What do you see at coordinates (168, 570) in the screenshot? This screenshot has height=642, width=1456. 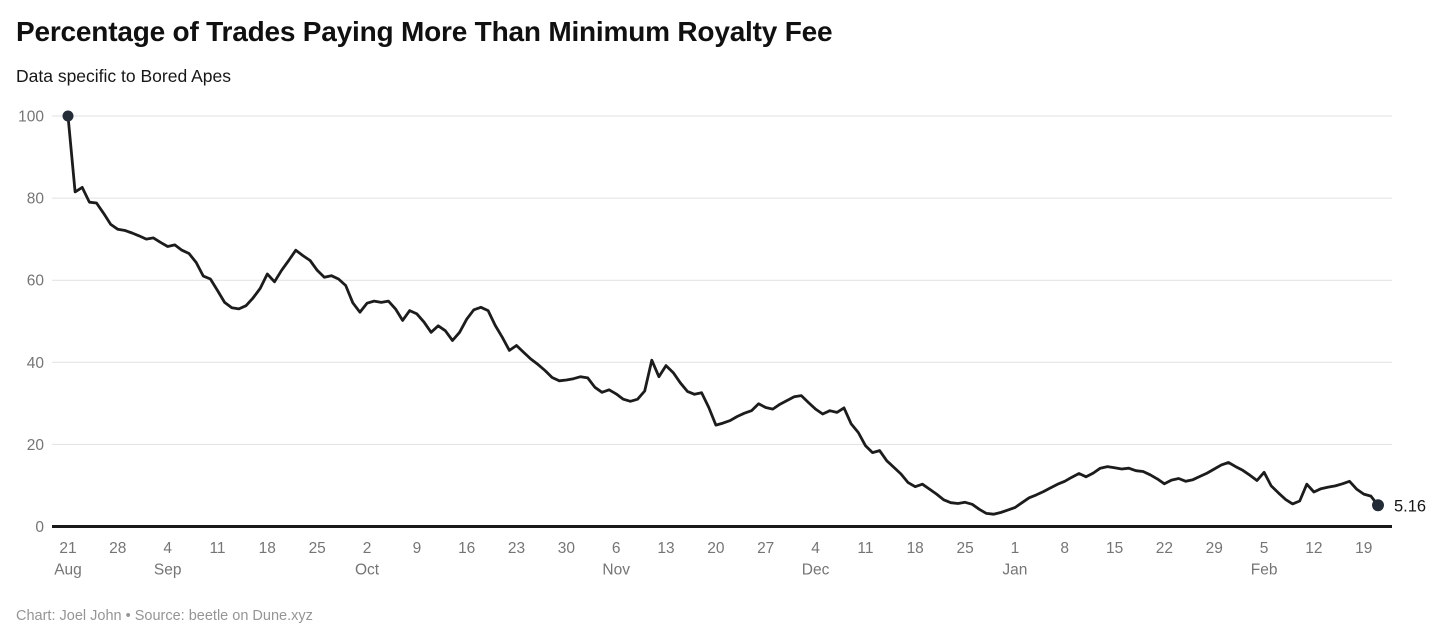 I see `x-month-label: Sep` at bounding box center [168, 570].